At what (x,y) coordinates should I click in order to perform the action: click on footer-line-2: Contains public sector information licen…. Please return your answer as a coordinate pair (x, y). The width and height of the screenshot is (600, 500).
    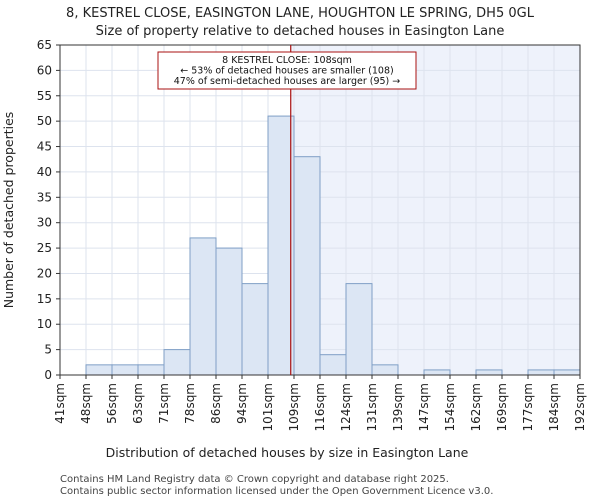
    Looking at the image, I should click on (276, 491).